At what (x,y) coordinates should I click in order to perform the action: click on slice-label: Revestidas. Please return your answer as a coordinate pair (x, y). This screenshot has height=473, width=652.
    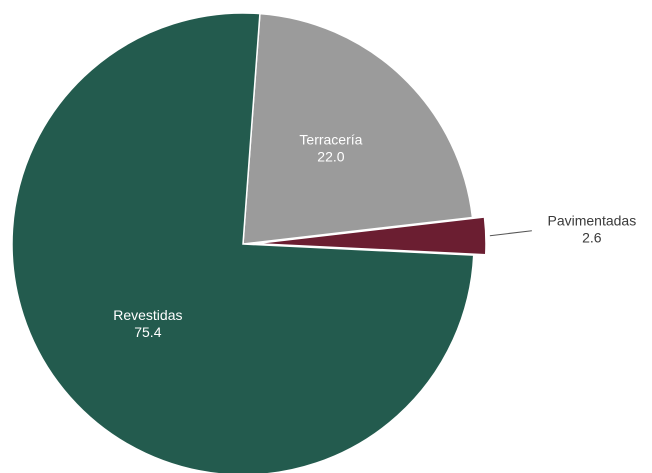
    Looking at the image, I should click on (147, 315).